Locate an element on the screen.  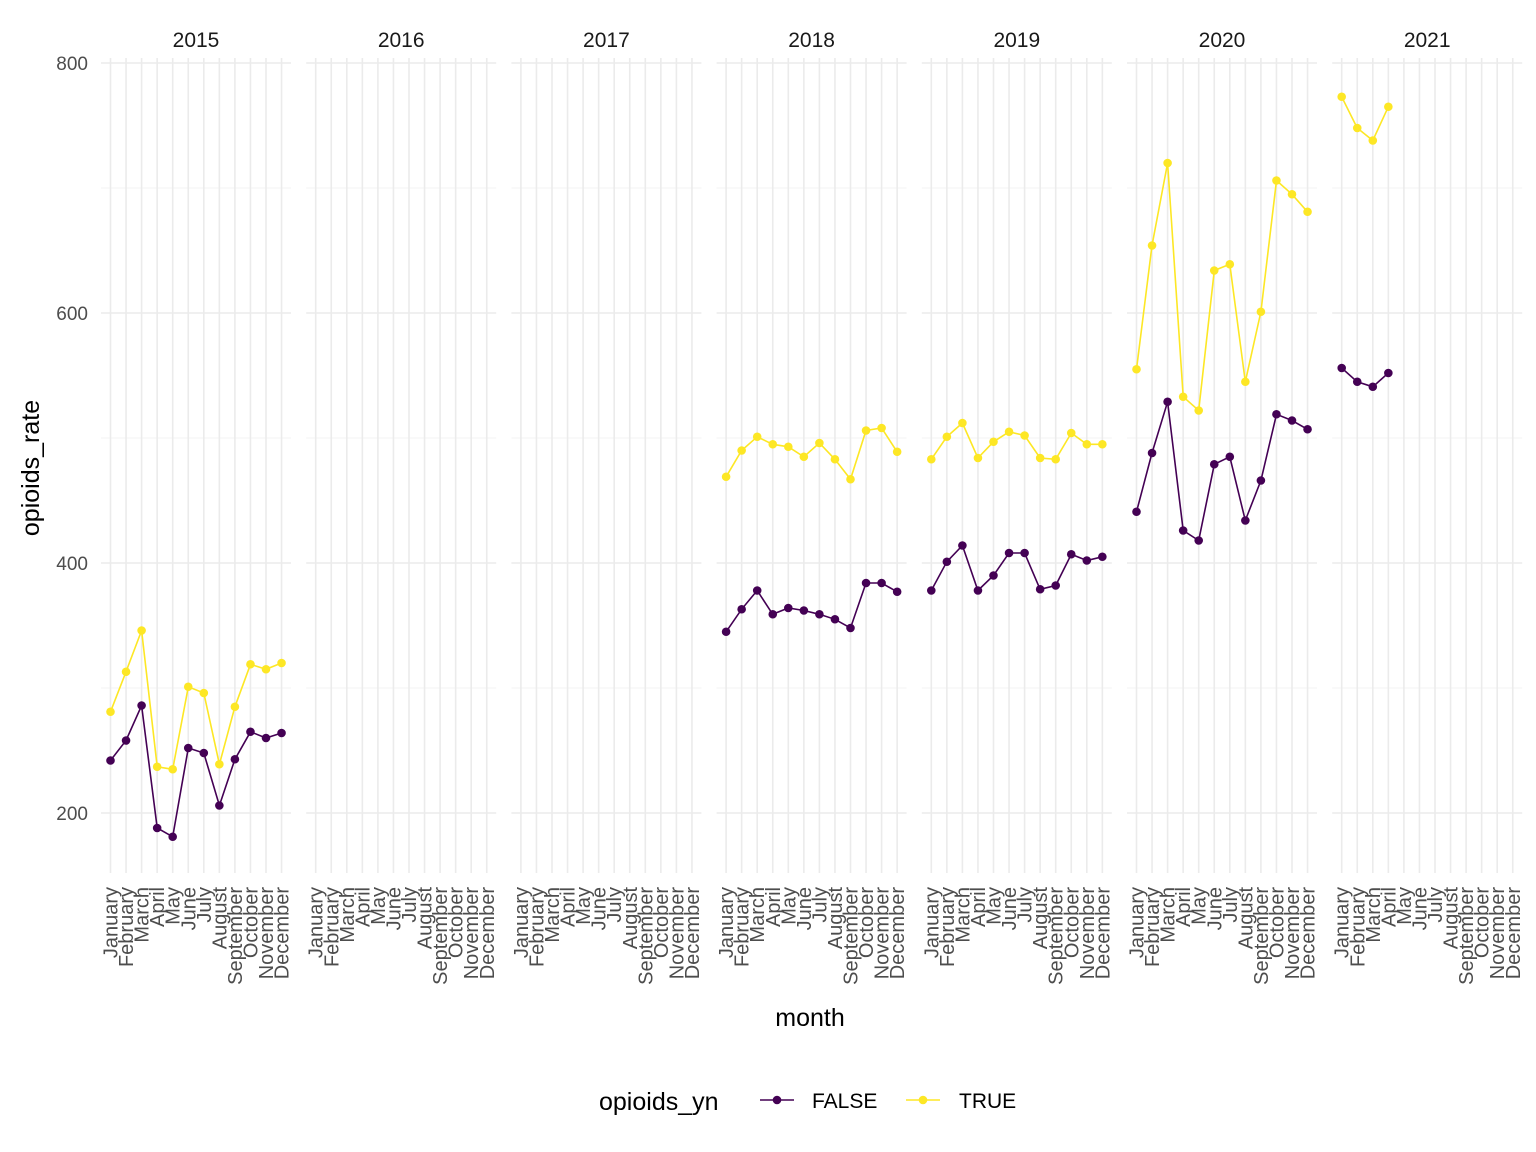
series-line-true-2021 is located at coordinates (1365, 119).